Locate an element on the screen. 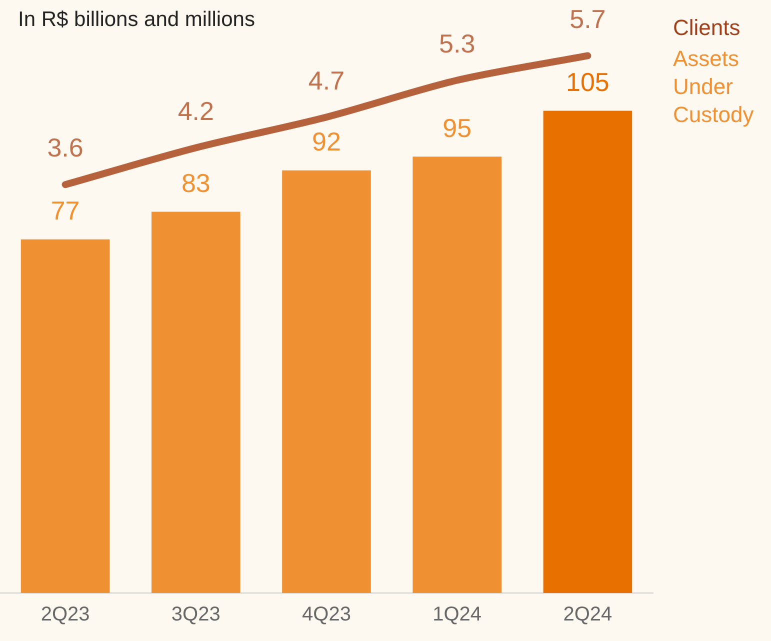 The height and width of the screenshot is (641, 771). data-label: 3.6 is located at coordinates (65, 147).